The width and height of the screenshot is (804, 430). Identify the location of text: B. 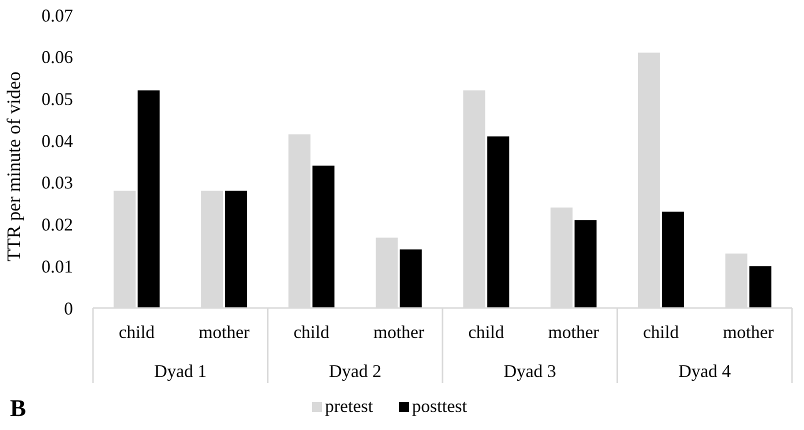
(18, 409).